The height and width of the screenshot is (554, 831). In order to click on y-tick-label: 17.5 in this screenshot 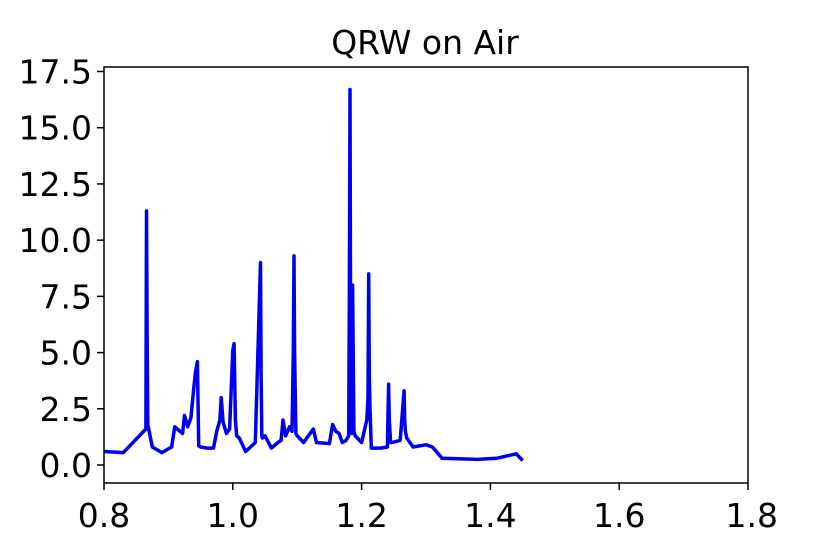, I will do `click(55, 71)`.